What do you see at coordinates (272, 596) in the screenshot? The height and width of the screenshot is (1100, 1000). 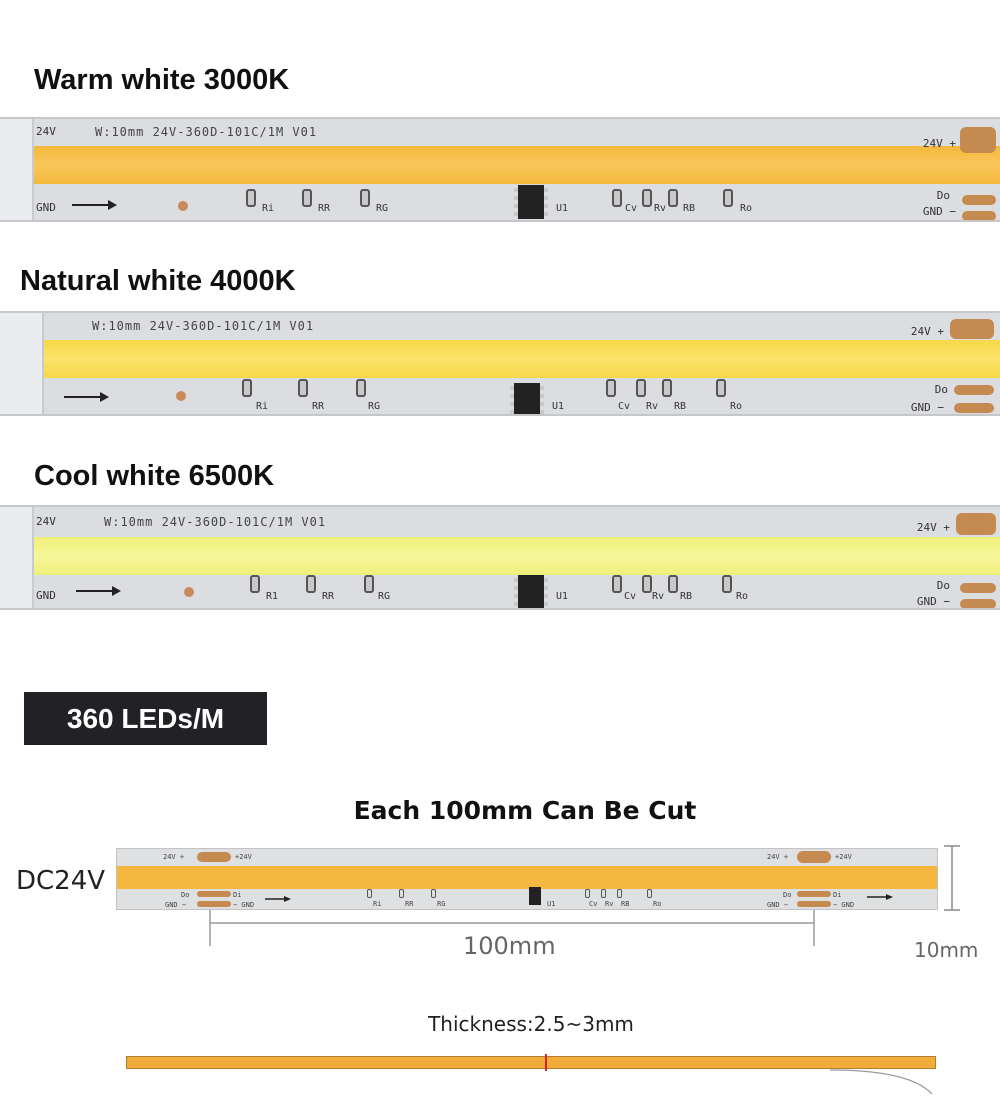 I see `resistor-label: R1` at bounding box center [272, 596].